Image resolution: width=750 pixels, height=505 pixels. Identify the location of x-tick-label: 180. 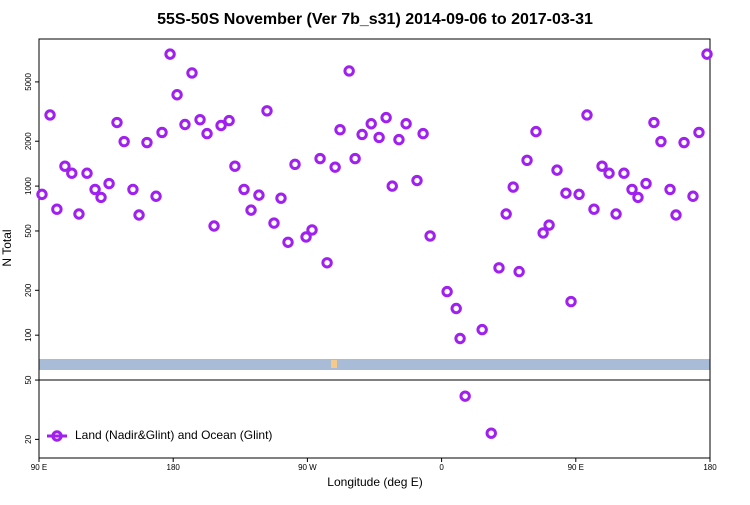
(710, 467).